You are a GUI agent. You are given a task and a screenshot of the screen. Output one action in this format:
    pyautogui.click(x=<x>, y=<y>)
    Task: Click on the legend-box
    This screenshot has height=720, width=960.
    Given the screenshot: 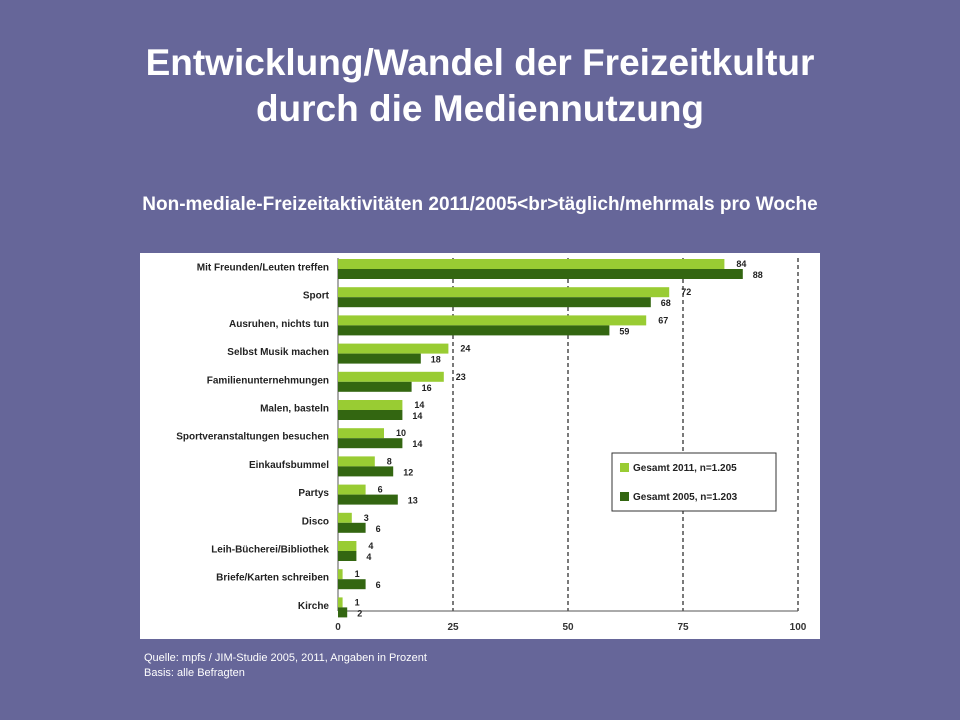 What is the action you would take?
    pyautogui.click(x=694, y=482)
    